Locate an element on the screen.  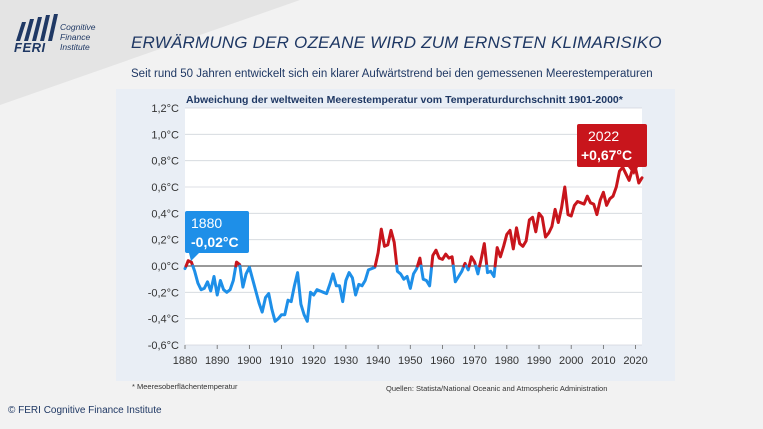
callout-value: +0,67°C is located at coordinates (606, 155).